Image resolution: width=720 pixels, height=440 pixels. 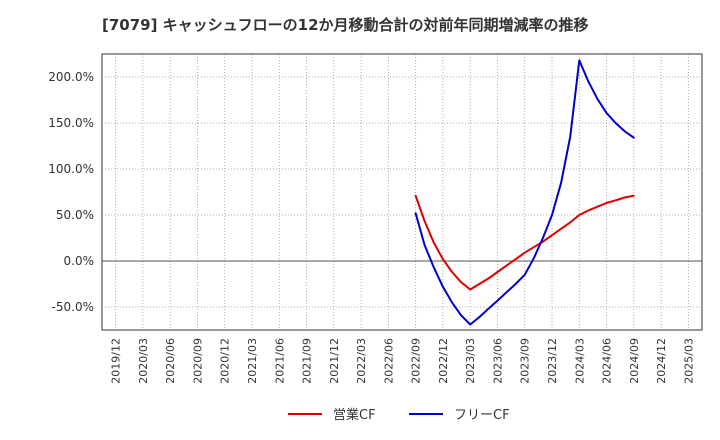 What do you see at coordinates (170, 361) in the screenshot?
I see `x-tick-label: 2020/06` at bounding box center [170, 361].